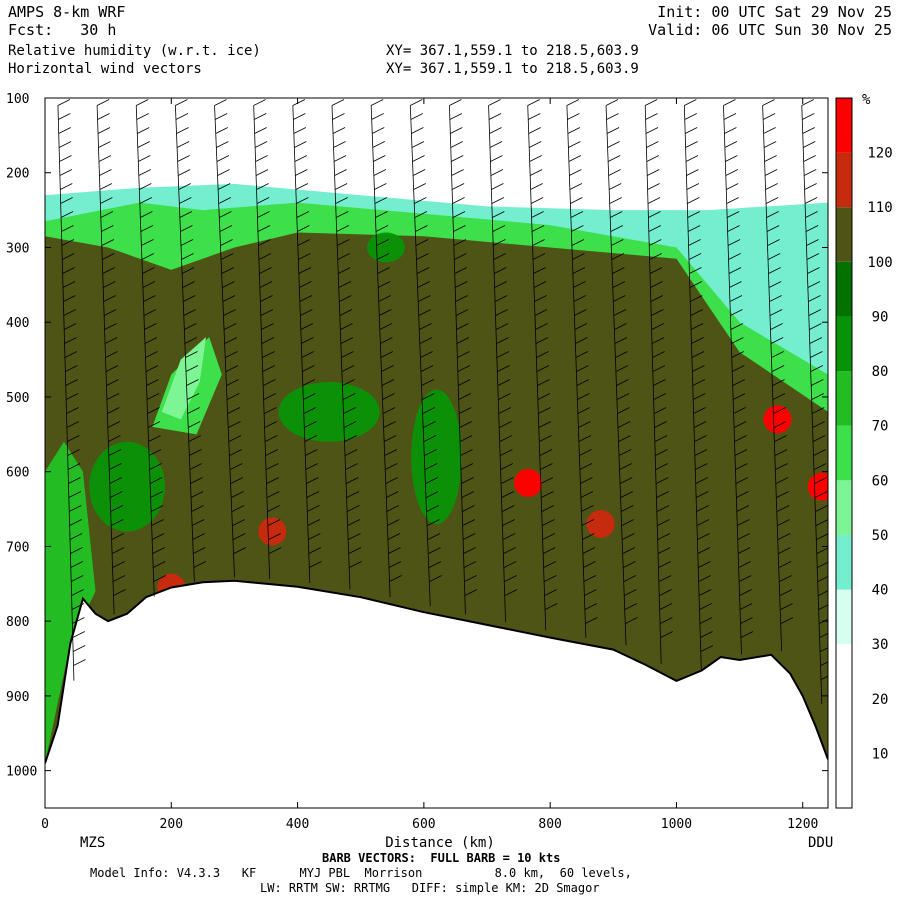  Describe the element at coordinates (45, 824) in the screenshot. I see `x-tick-label: 0` at that location.